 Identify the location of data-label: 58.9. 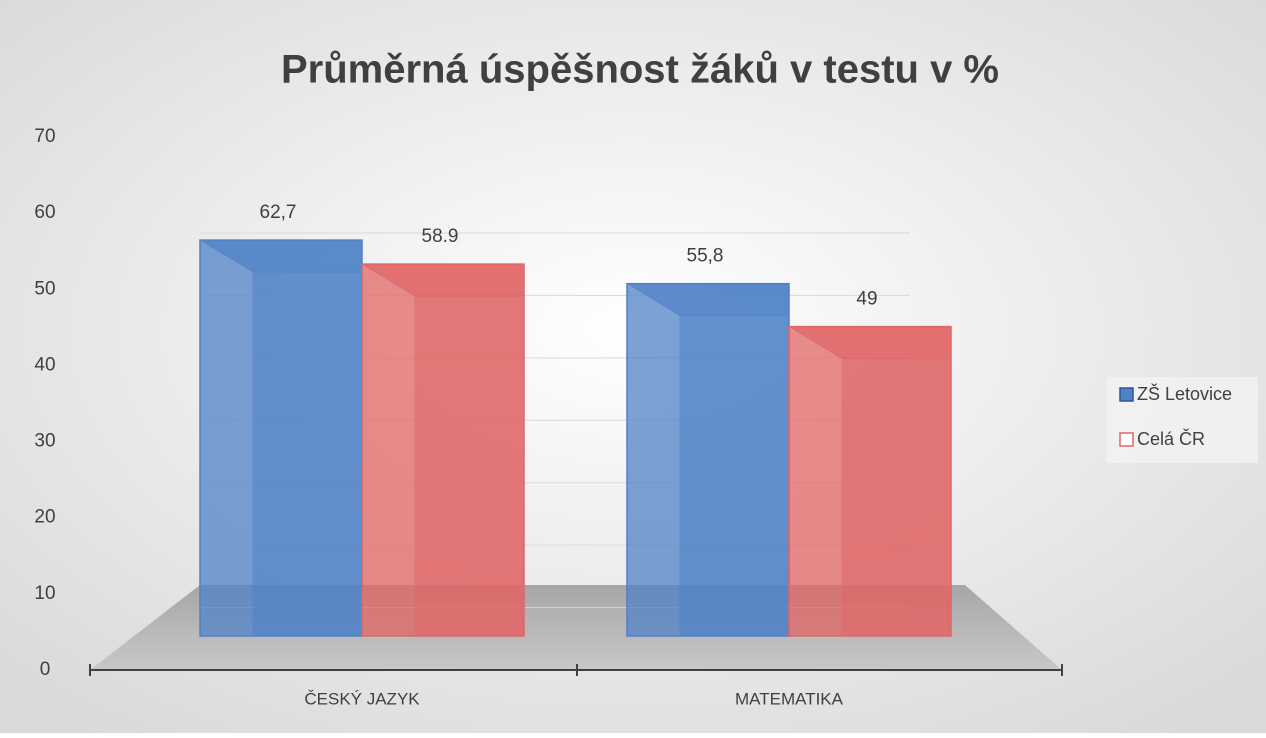
(440, 236).